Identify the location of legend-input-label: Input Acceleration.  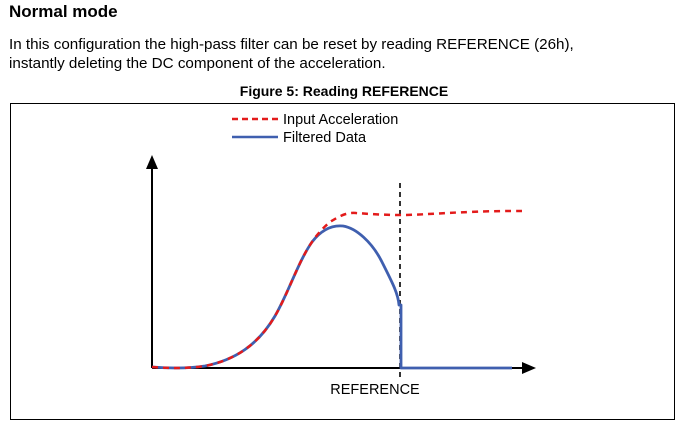
(340, 120).